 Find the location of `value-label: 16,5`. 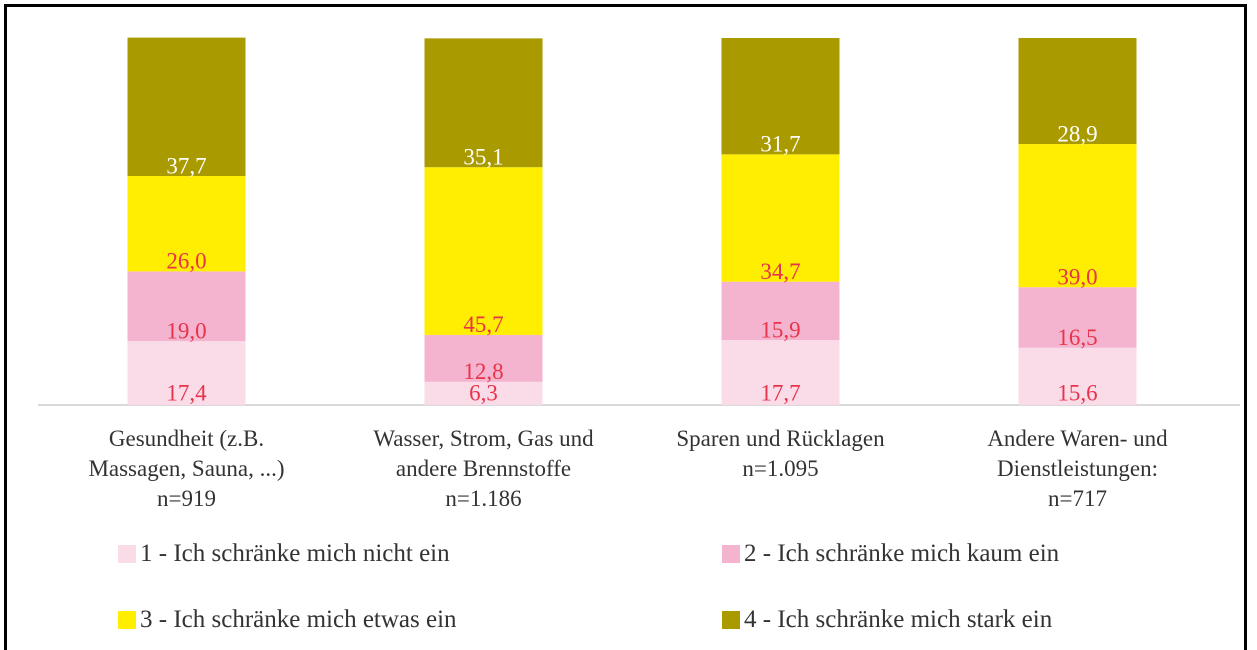

value-label: 16,5 is located at coordinates (1077, 337).